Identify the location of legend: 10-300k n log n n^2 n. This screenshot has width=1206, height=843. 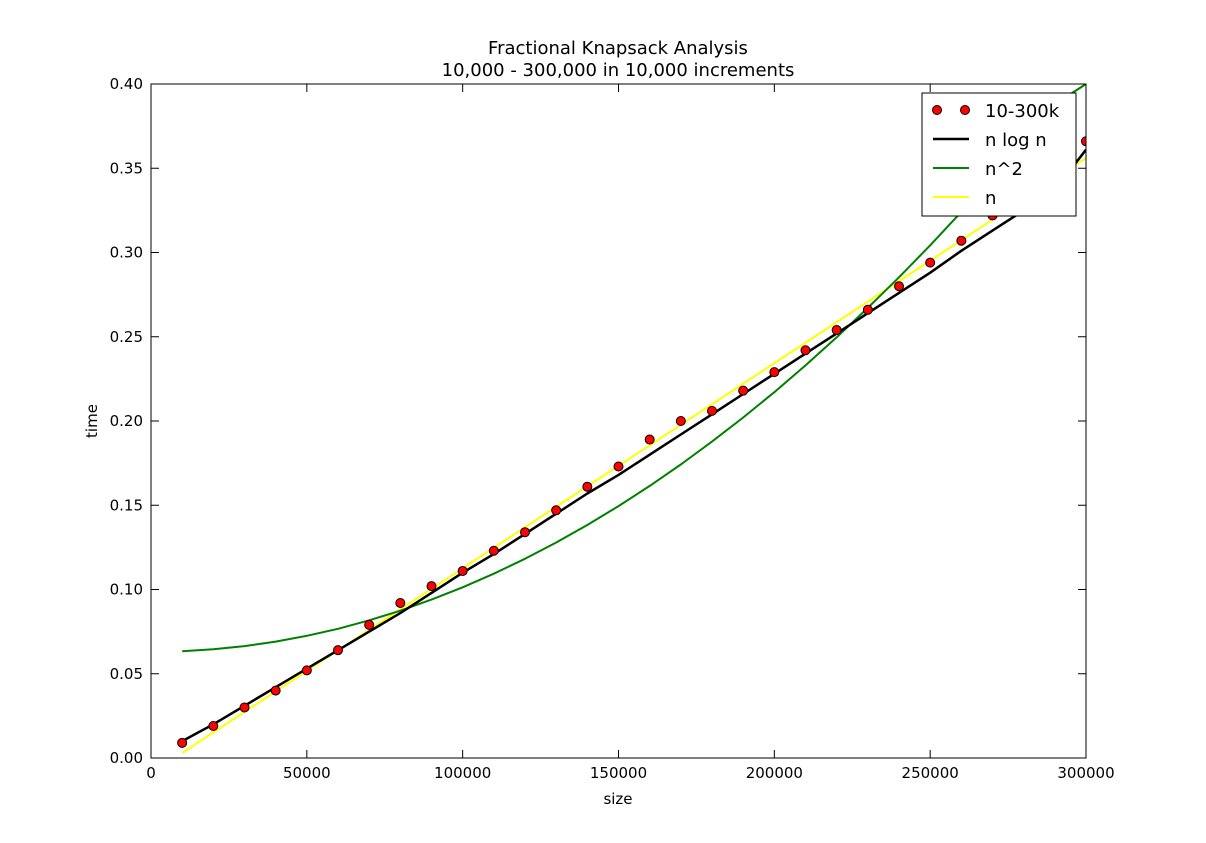
(999, 154).